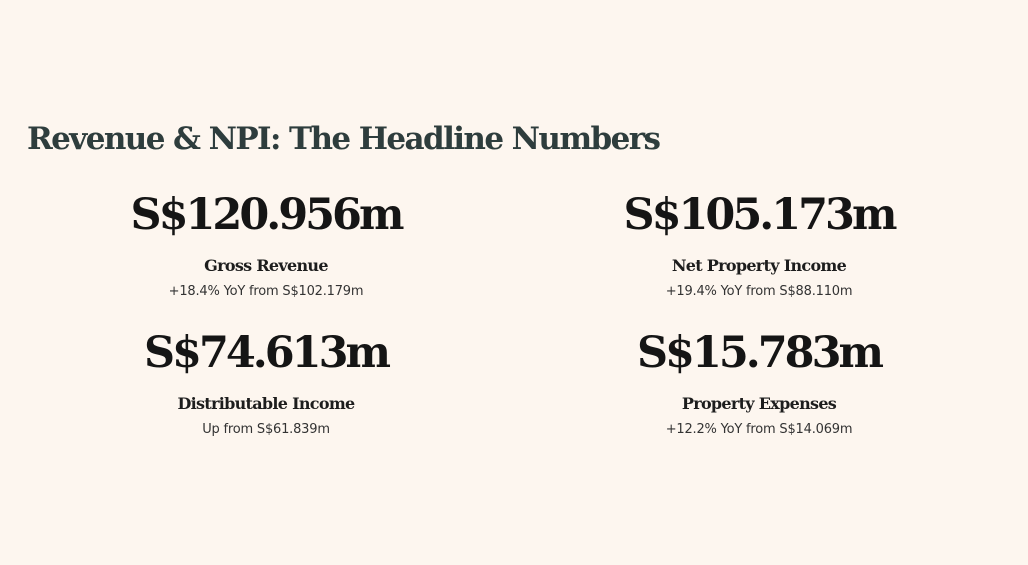  Describe the element at coordinates (760, 353) in the screenshot. I see `metric-value: S$15.783m` at that location.